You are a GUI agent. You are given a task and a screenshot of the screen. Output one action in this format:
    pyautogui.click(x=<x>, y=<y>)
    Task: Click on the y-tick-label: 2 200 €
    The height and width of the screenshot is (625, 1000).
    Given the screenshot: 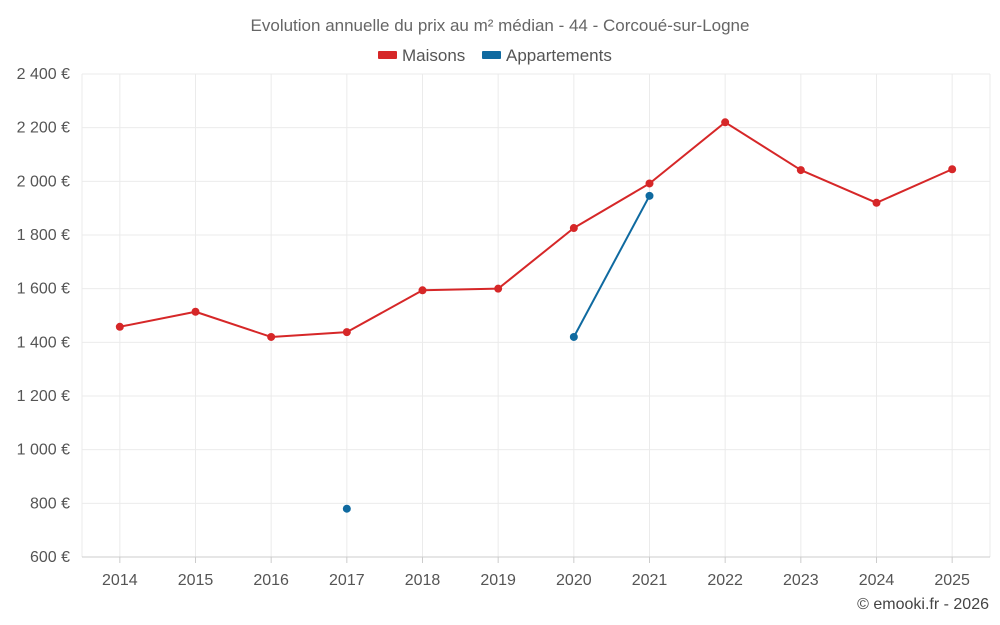 What is the action you would take?
    pyautogui.click(x=43, y=128)
    